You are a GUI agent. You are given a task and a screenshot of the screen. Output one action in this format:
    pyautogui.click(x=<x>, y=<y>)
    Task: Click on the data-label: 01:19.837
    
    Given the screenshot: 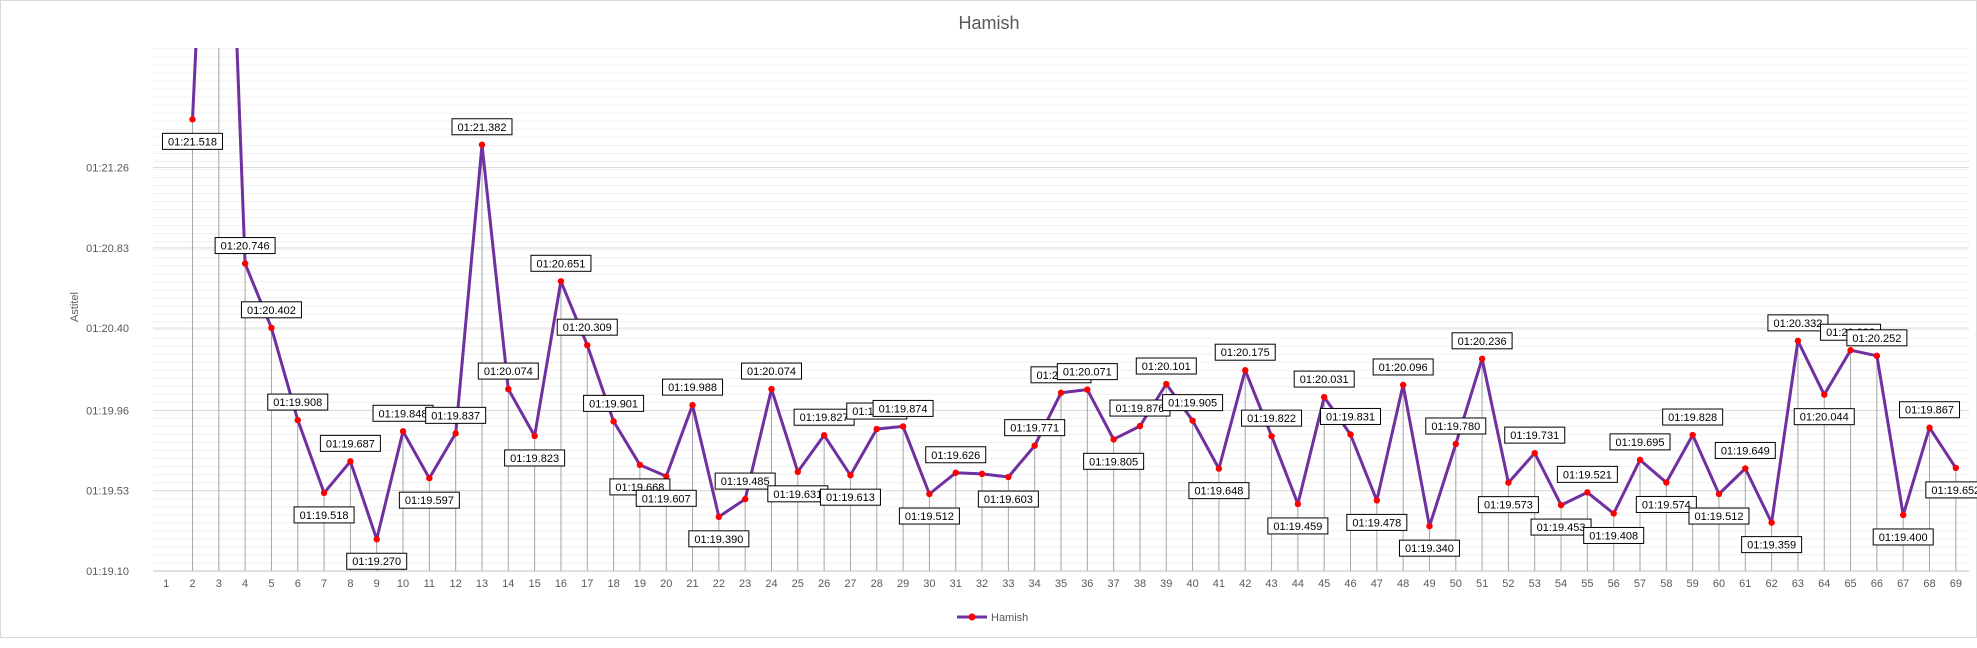 What is the action you would take?
    pyautogui.click(x=455, y=416)
    